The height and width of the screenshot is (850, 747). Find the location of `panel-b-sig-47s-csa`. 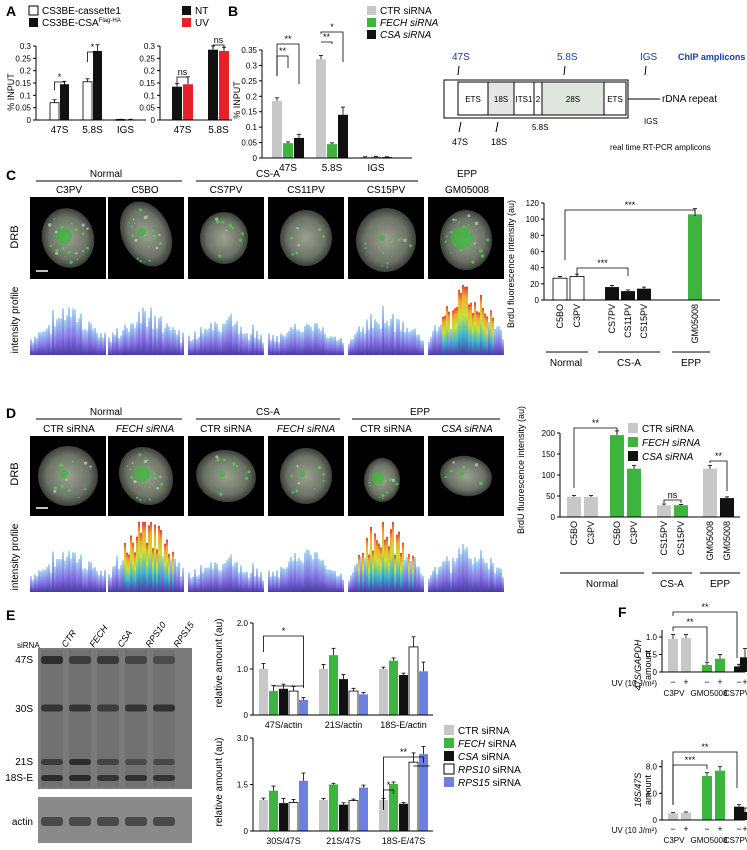

panel-b-sig-47s-csa is located at coordinates (288, 63).